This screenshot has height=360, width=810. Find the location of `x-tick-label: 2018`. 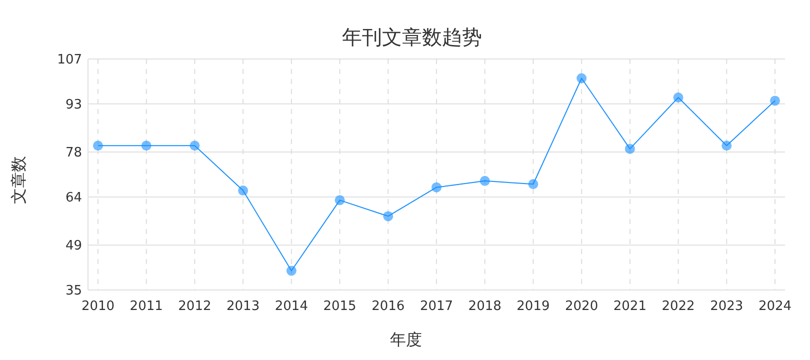

x-tick-label: 2018 is located at coordinates (485, 306).